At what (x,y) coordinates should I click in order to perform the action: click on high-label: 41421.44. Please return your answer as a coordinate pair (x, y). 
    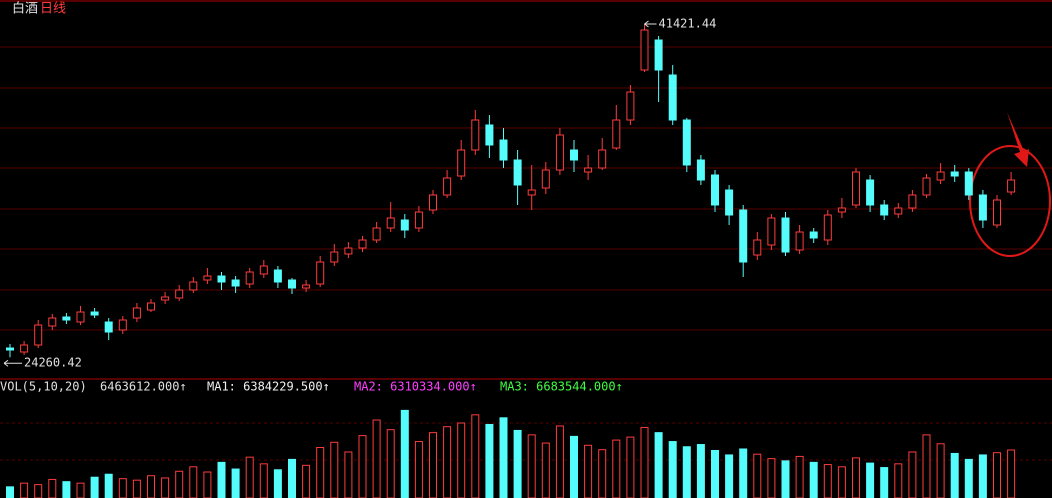
    Looking at the image, I should click on (688, 23).